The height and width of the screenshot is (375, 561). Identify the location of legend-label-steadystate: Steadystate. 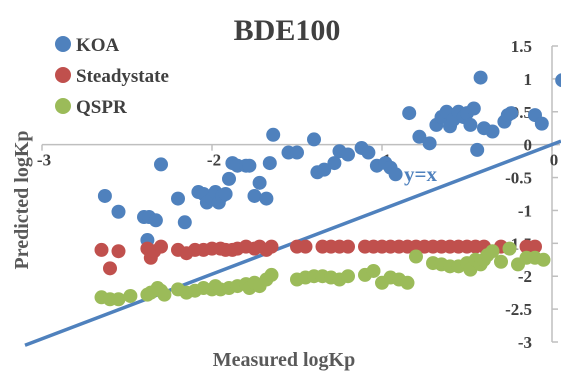
(122, 76).